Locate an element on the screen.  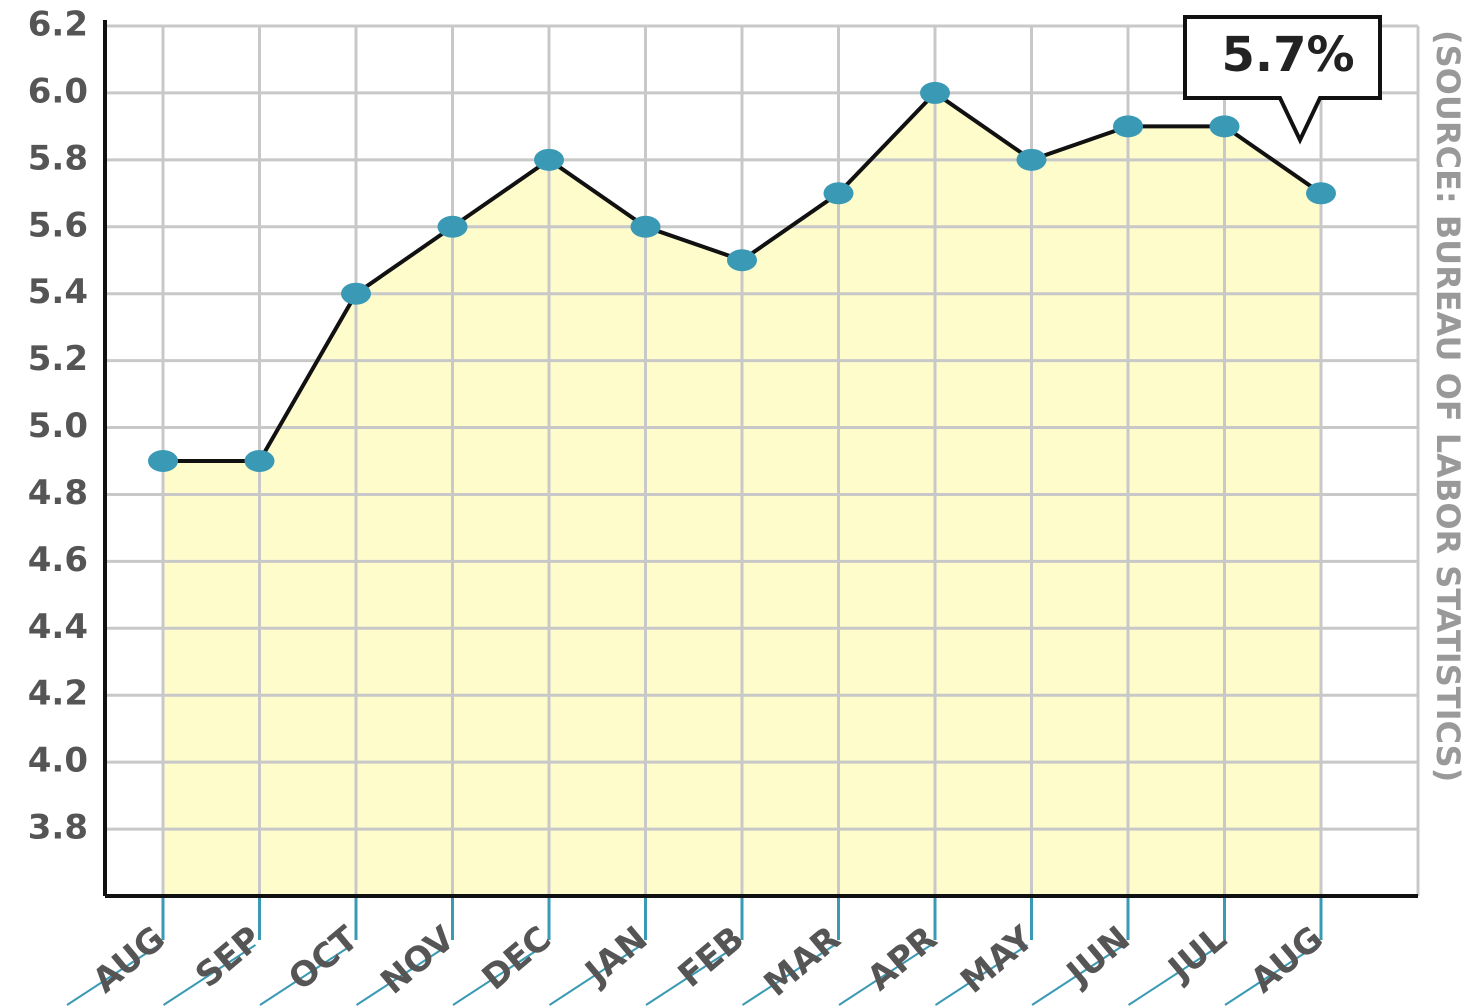
annotation: 5.7% is located at coordinates (1287, 55).